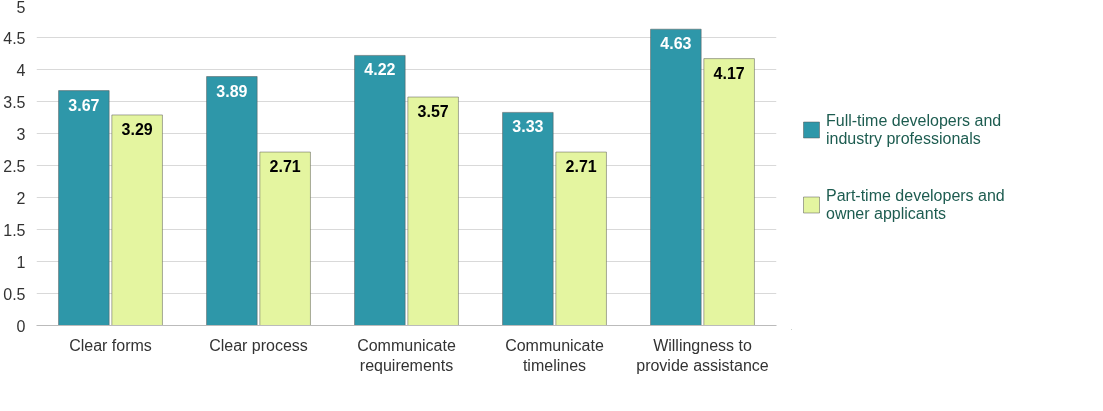 The height and width of the screenshot is (411, 1103). What do you see at coordinates (914, 129) in the screenshot?
I see `legend-label: Full-time developers and industry professionals` at bounding box center [914, 129].